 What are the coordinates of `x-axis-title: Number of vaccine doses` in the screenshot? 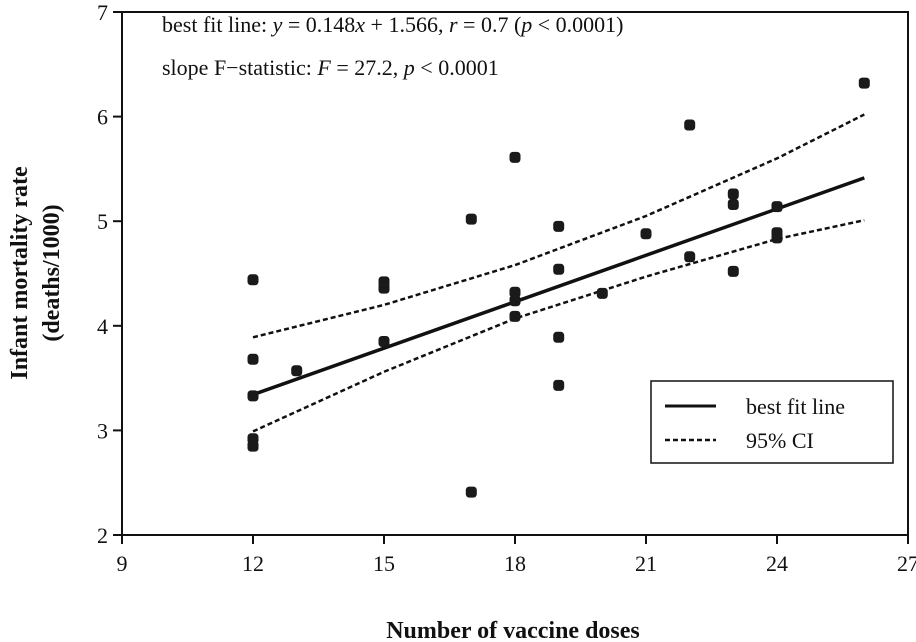 It's located at (513, 630).